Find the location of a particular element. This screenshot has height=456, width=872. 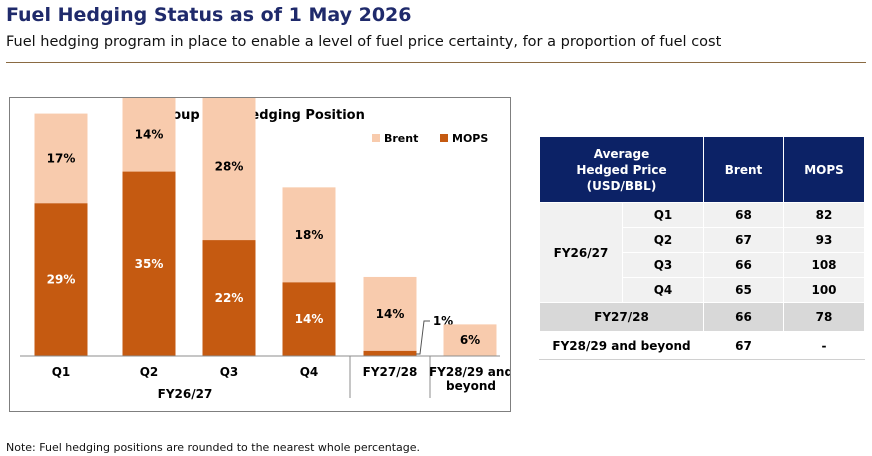

x-tick-label: Q1 is located at coordinates (61, 372).